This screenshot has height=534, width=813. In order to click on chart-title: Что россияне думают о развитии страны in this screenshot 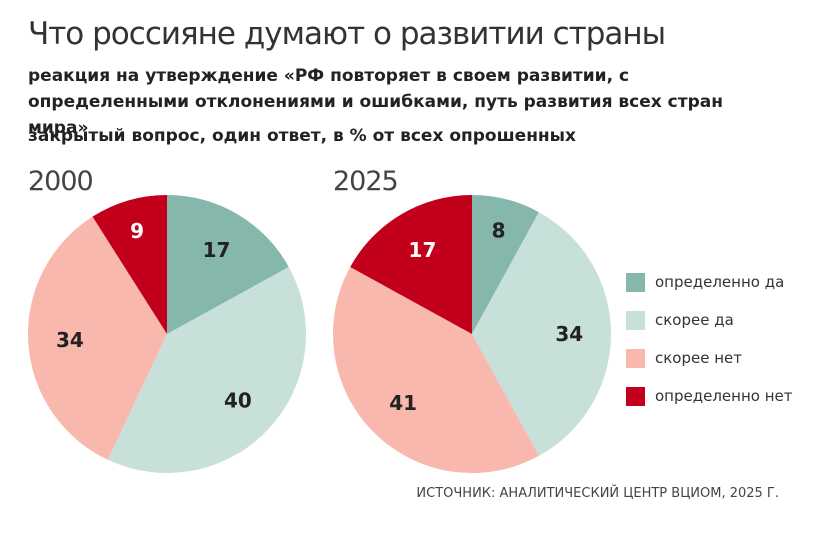, I will do `click(347, 34)`.